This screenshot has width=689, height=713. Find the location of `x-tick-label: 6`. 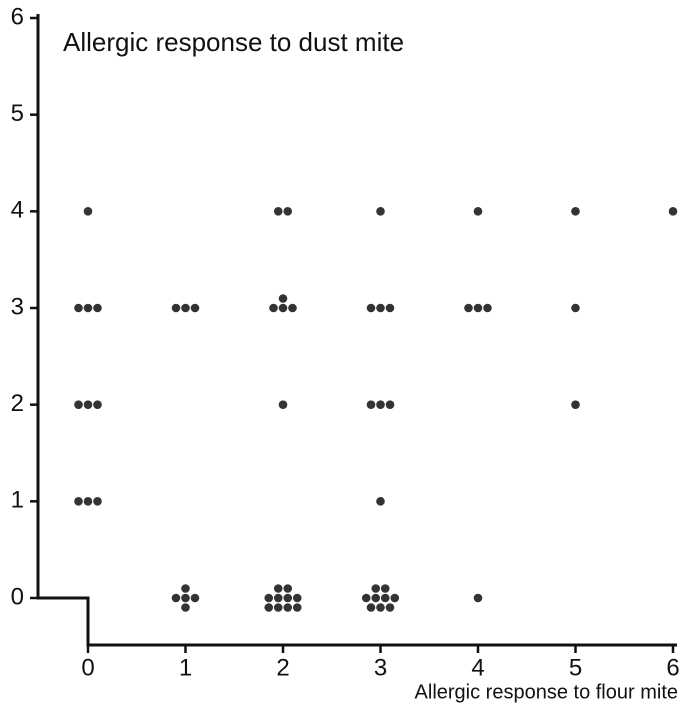

x-tick-label: 6 is located at coordinates (672, 667).